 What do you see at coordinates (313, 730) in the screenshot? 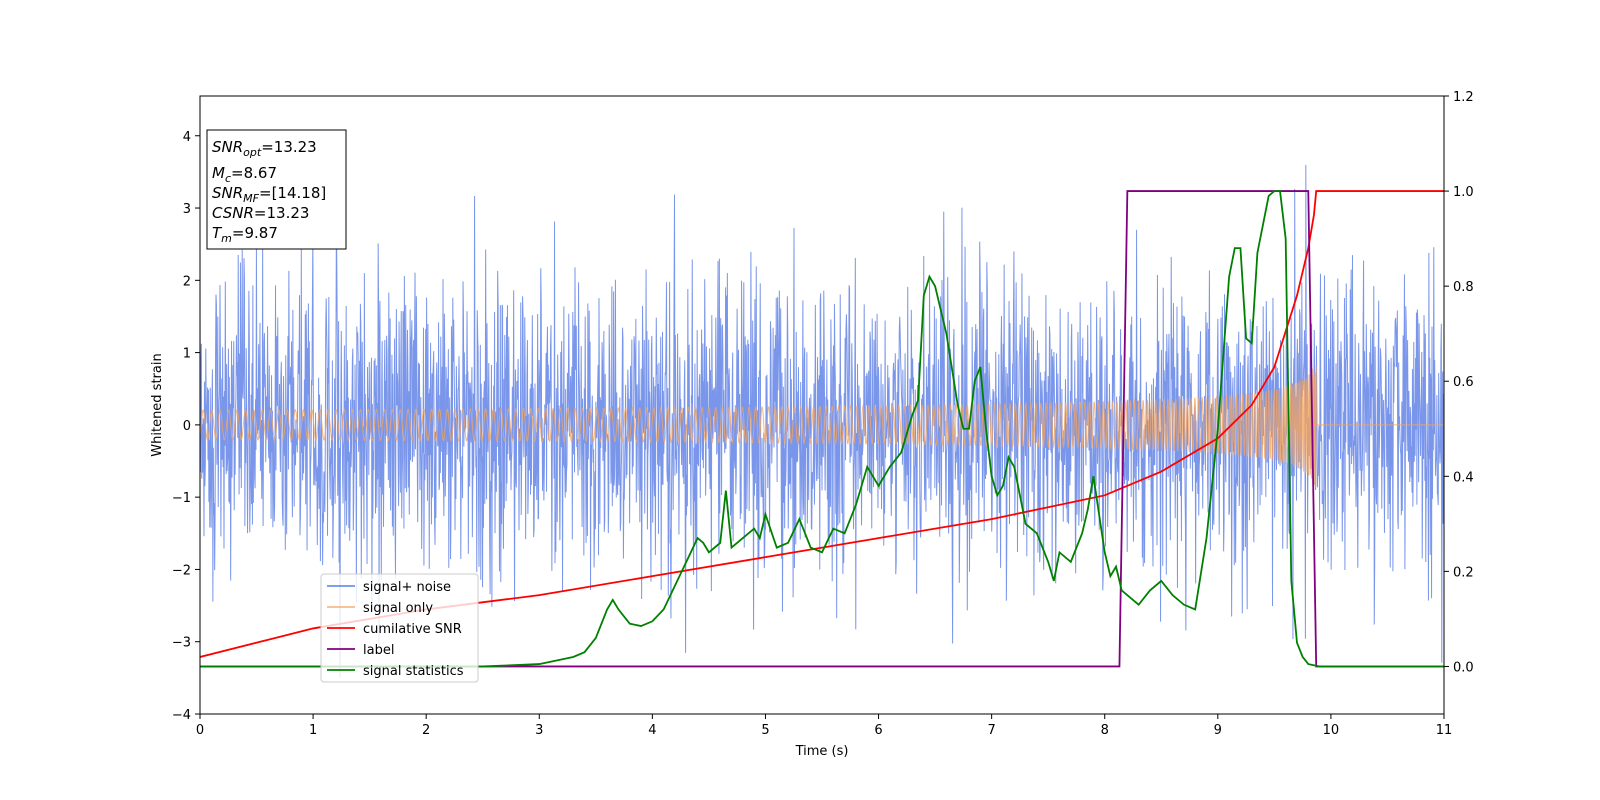
I see `x-tick-label: 1` at bounding box center [313, 730].